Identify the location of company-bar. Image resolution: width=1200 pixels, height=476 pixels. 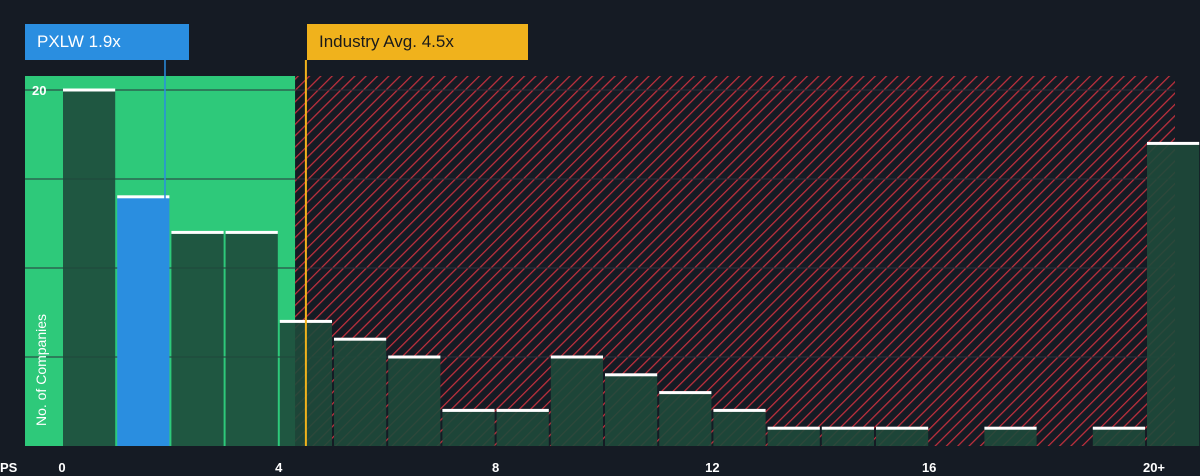
(143, 321).